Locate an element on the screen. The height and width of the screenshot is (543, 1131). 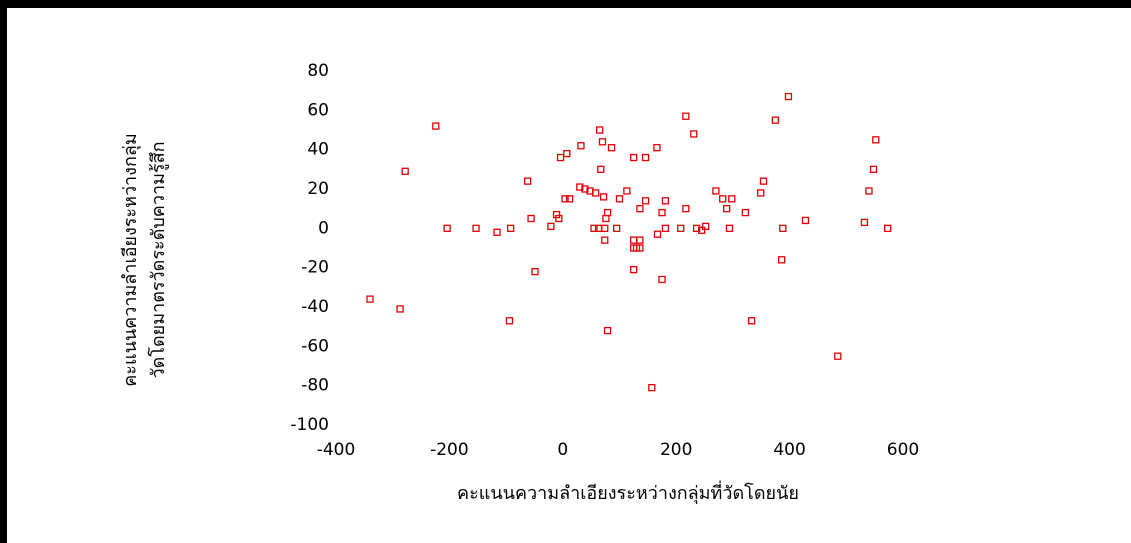
y-tick-label: 20 is located at coordinates (318, 189).